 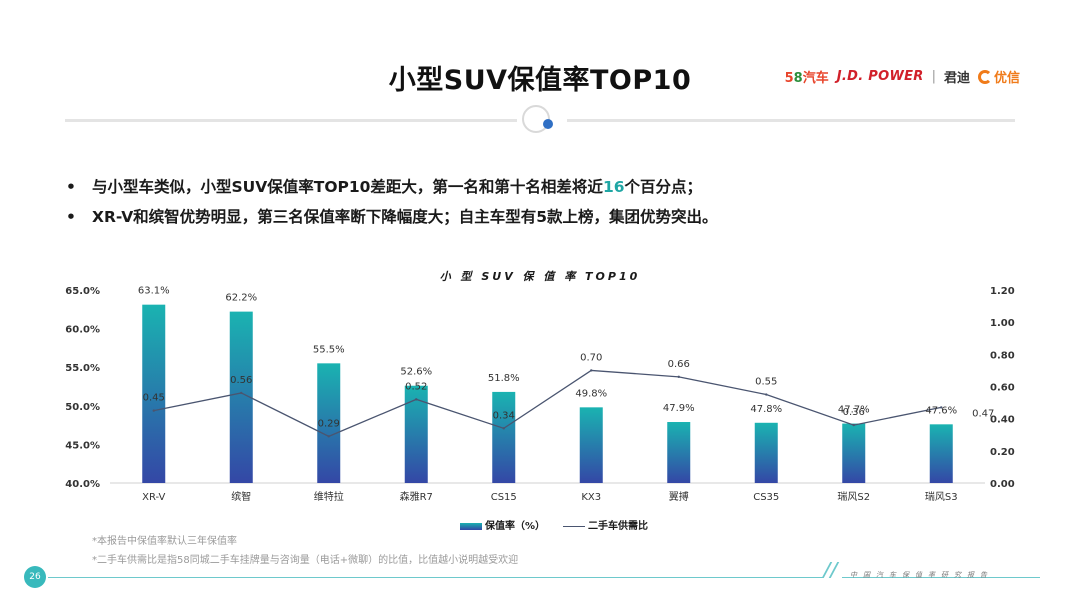 I want to click on y-right-tick-label: 1.00, so click(x=1002, y=323).